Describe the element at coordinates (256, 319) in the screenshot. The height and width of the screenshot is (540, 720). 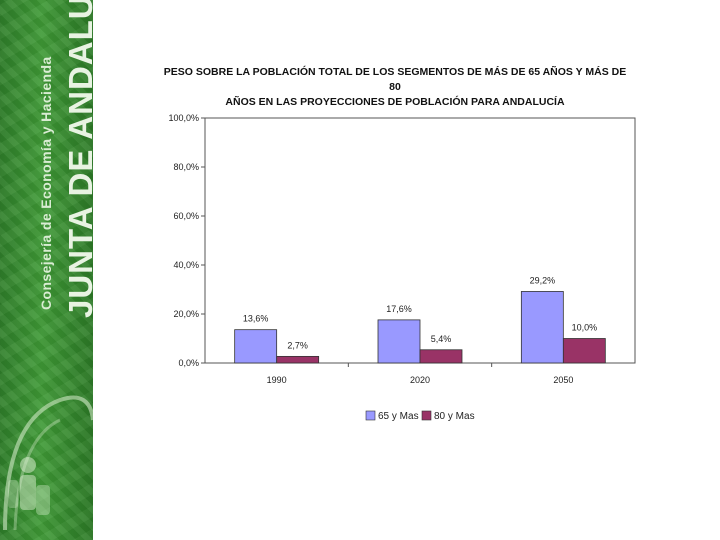
I see `data-label: 13,6%` at that location.